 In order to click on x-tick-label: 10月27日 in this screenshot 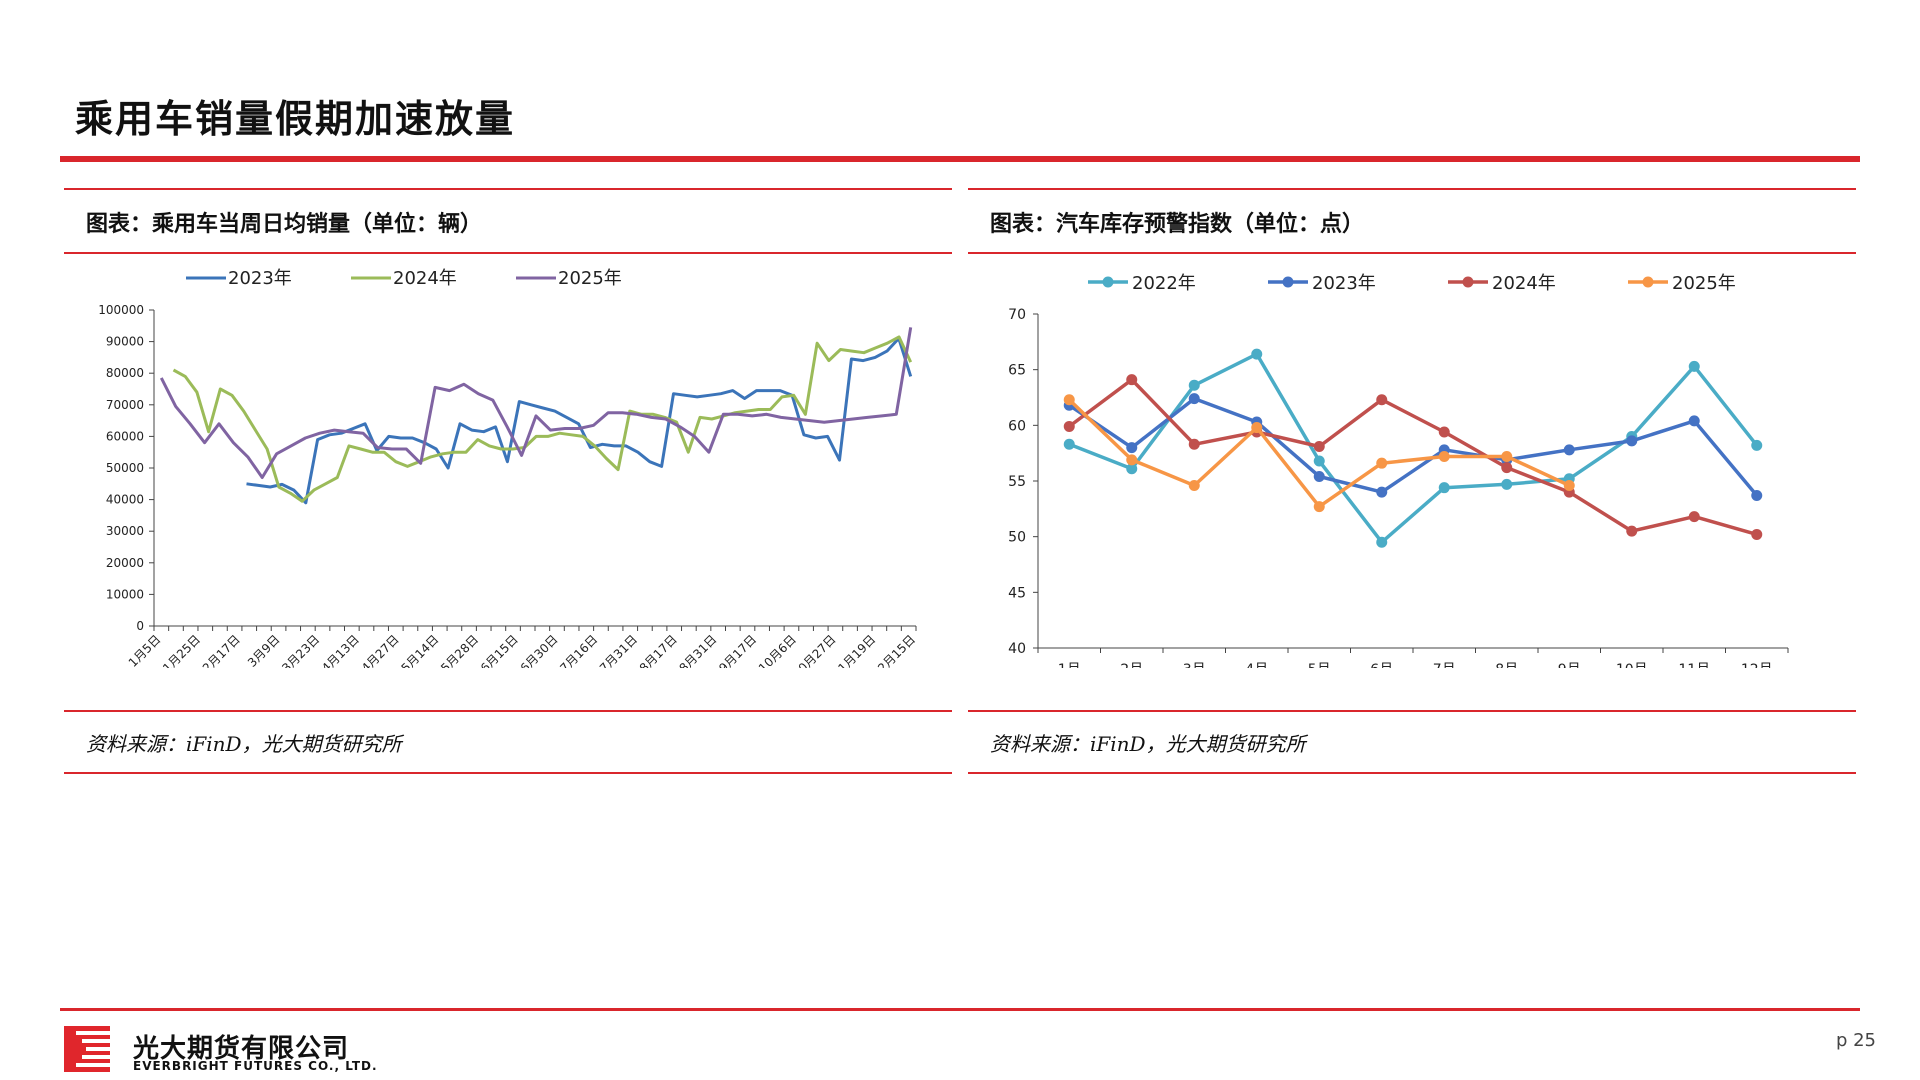, I will do `click(814, 650)`.